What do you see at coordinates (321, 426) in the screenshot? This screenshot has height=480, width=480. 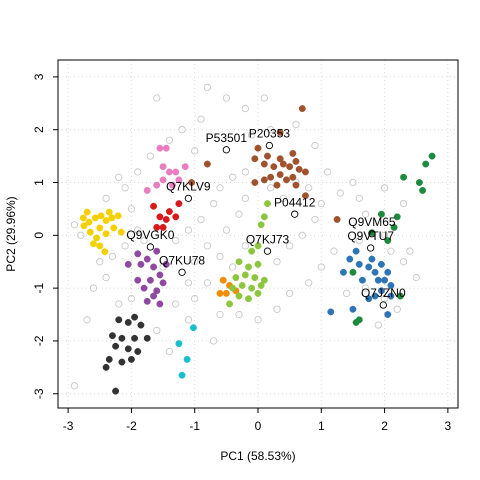 I see `x-tick-label: 1` at bounding box center [321, 426].